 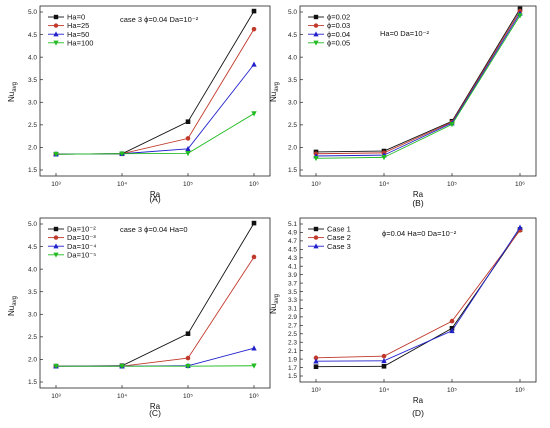 What do you see at coordinates (418, 413) in the screenshot?
I see `panel-caption: (D)` at bounding box center [418, 413].